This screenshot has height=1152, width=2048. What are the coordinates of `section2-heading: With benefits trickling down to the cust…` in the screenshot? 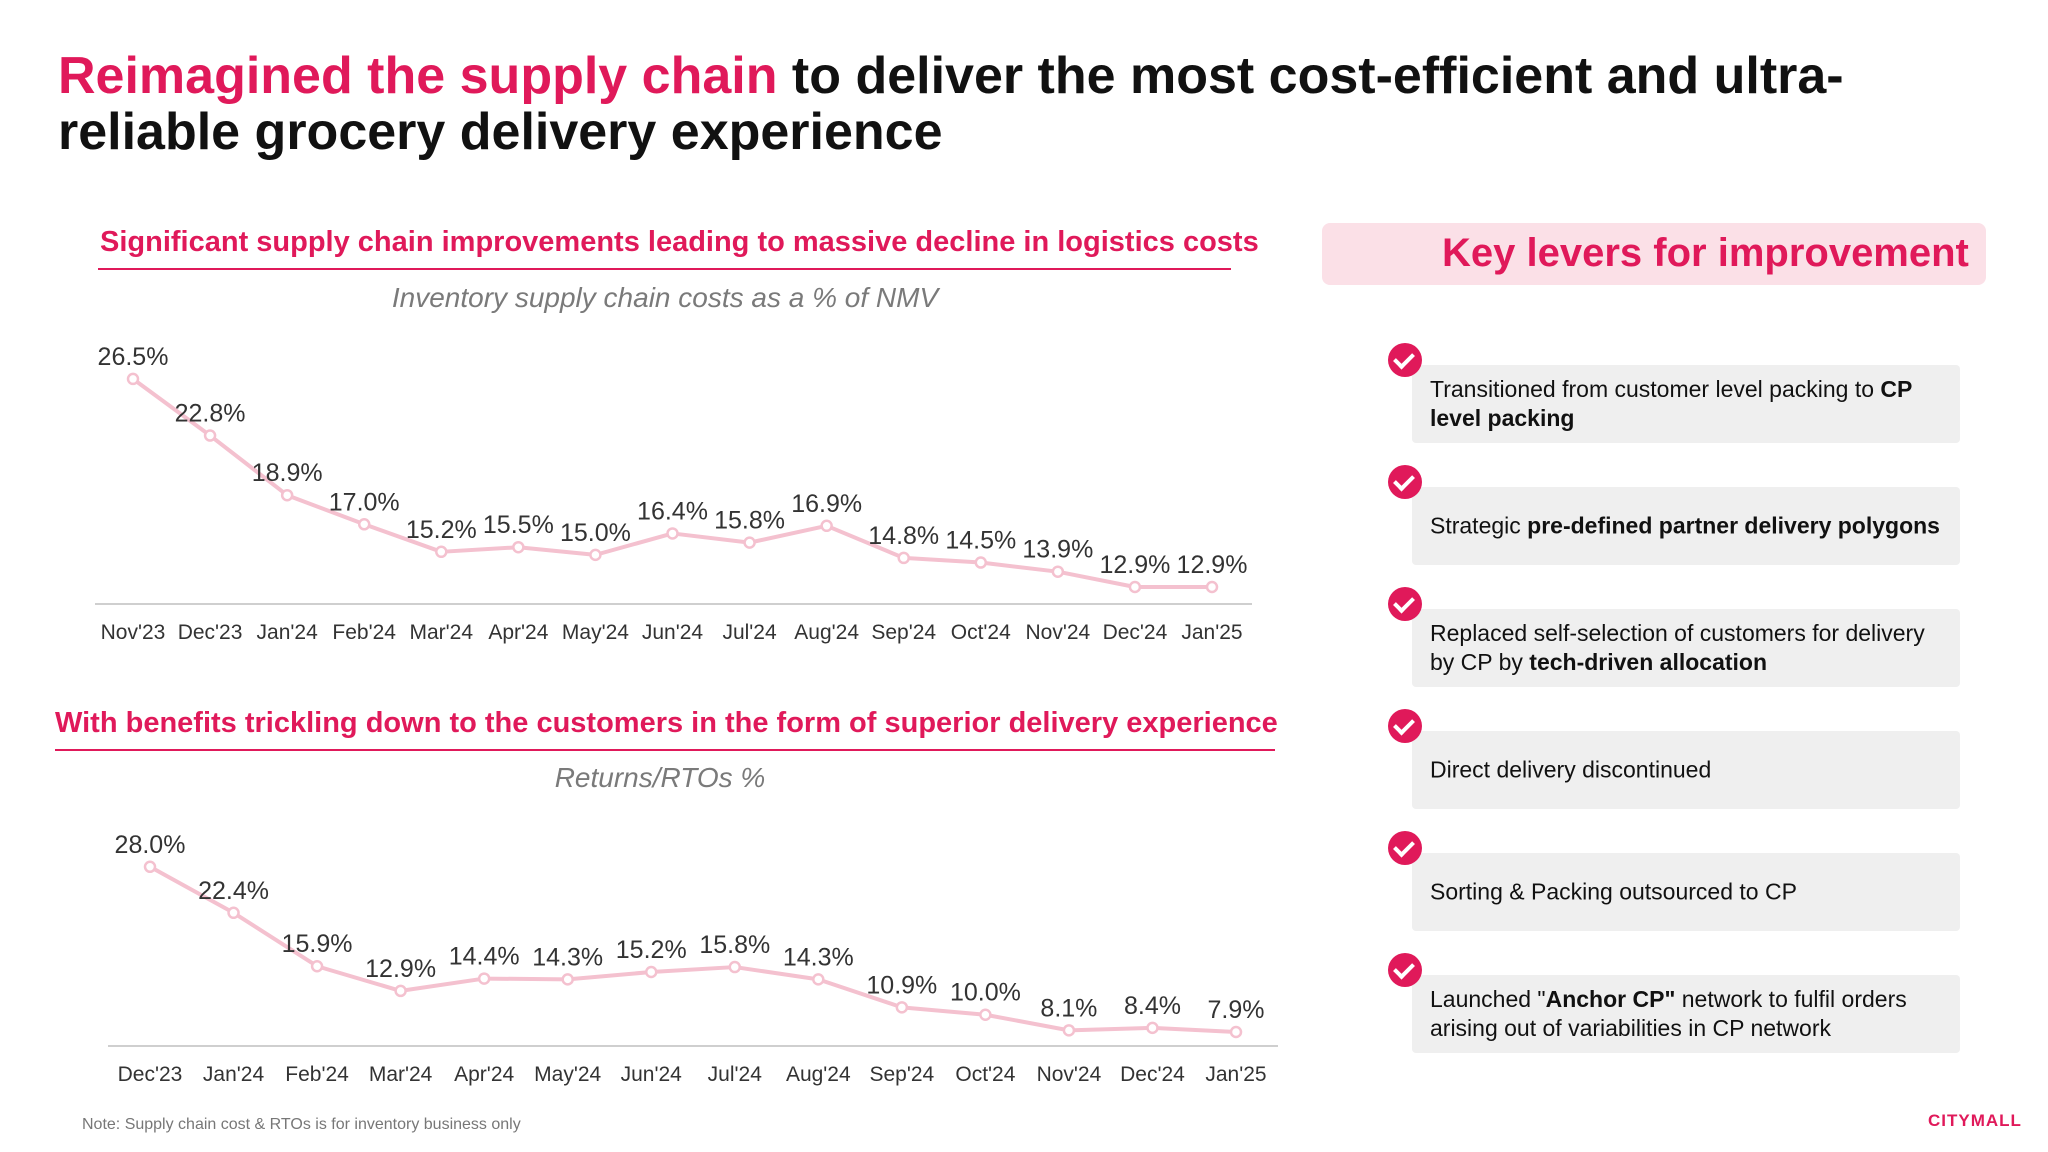 It's located at (666, 723).